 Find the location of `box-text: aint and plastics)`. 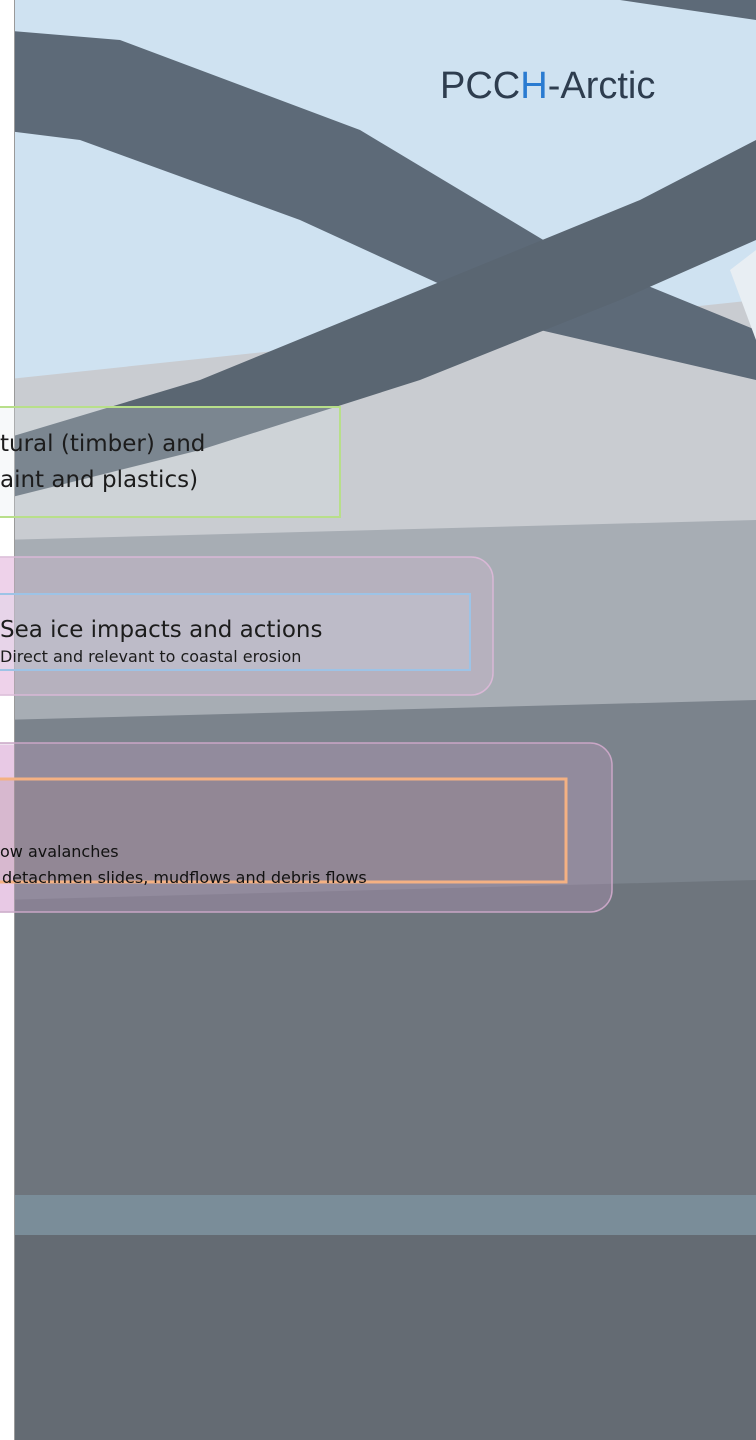

box-text: aint and plastics) is located at coordinates (99, 480).